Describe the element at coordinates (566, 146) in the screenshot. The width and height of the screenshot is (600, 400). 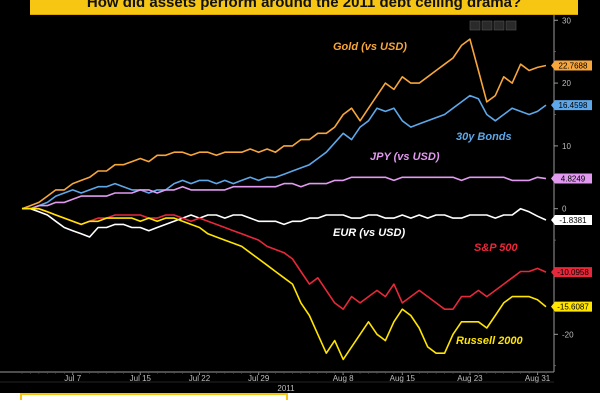
I see `y-tick-label: 10` at that location.